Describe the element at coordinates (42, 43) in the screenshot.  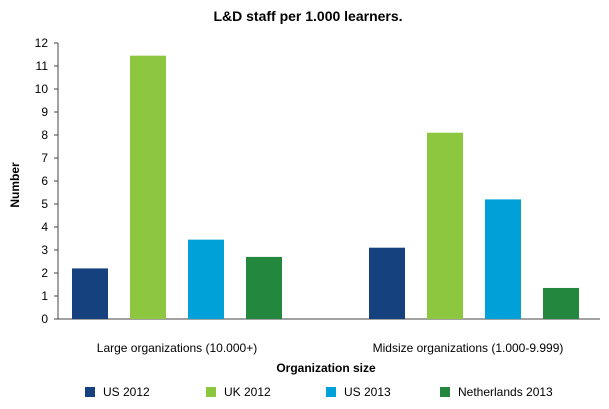
I see `y-tick-label: 12` at that location.